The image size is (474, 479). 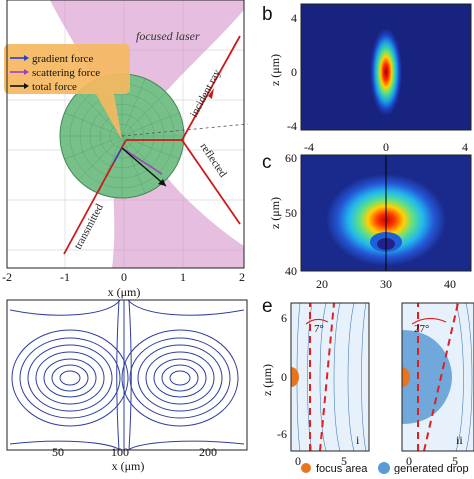 What do you see at coordinates (291, 158) in the screenshot?
I see `c-ytick-60: 60` at bounding box center [291, 158].